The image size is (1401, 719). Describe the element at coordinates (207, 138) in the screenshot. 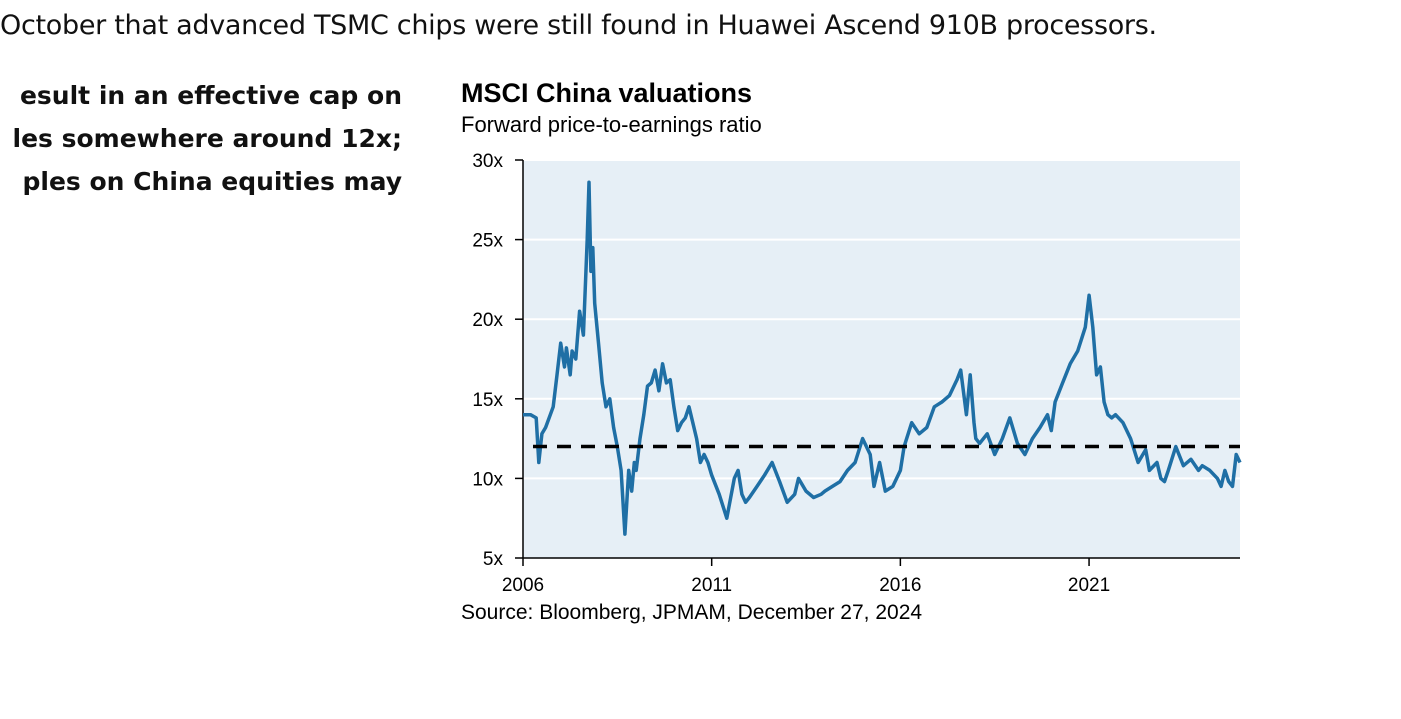

I see `article-left-line: les somewhere around 12x;` at that location.